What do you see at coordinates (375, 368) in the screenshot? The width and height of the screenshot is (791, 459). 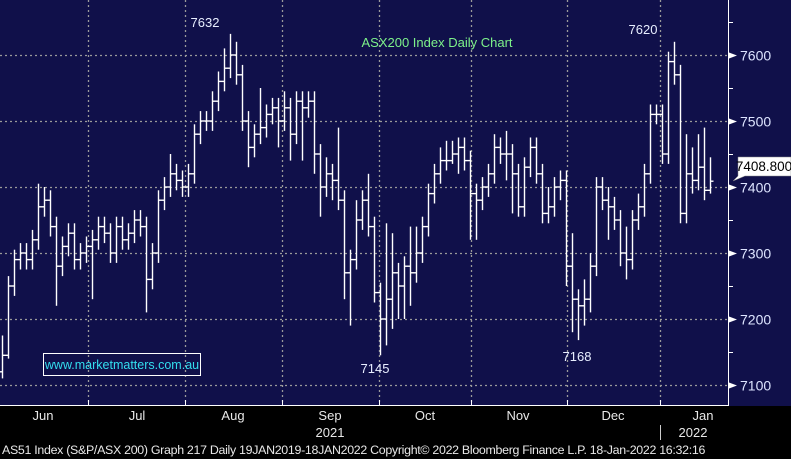 I see `annotation-low-sep: 7145` at bounding box center [375, 368].